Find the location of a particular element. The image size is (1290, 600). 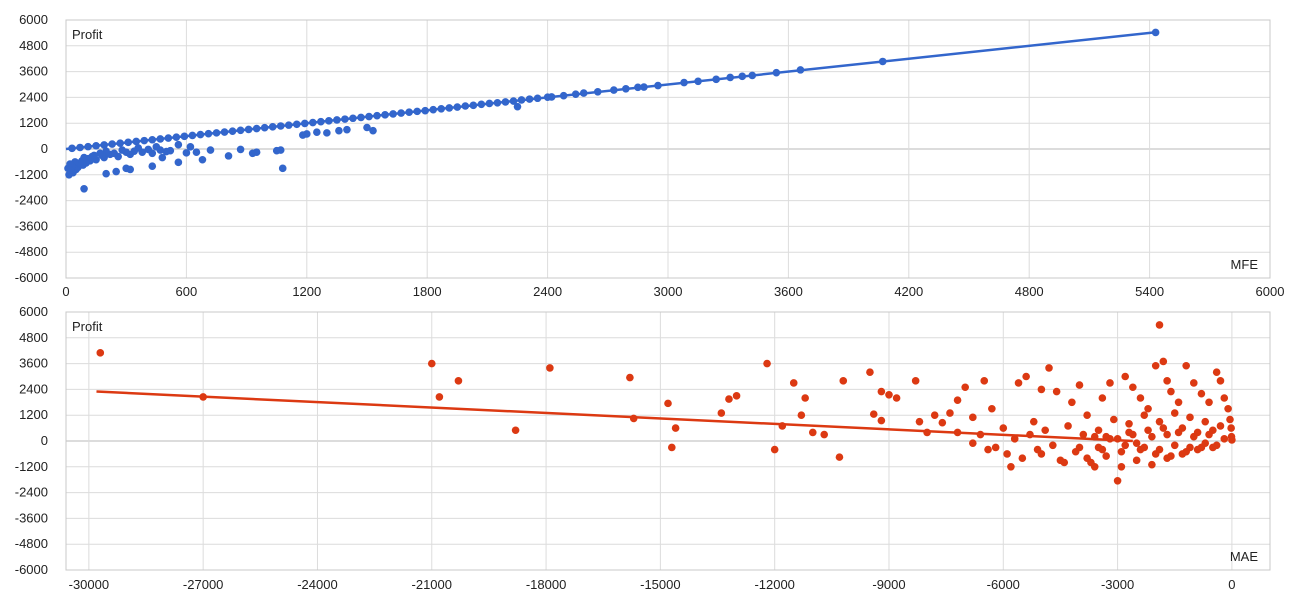

x-tick-label: -24000 is located at coordinates (317, 584).